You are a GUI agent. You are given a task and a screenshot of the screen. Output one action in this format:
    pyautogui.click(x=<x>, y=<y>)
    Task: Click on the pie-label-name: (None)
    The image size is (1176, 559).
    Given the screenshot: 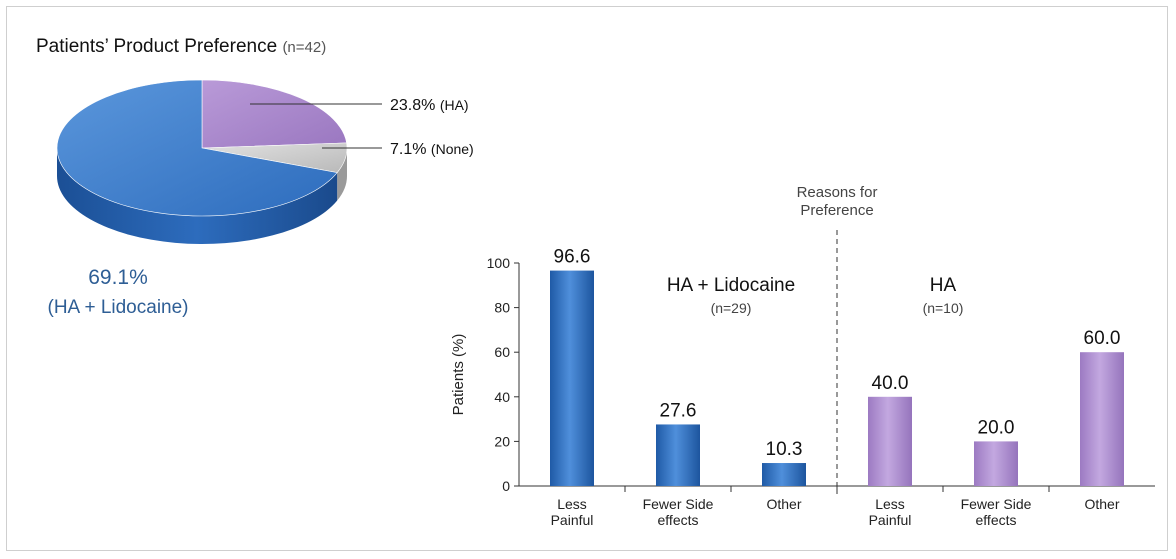 What is the action you would take?
    pyautogui.click(x=452, y=149)
    